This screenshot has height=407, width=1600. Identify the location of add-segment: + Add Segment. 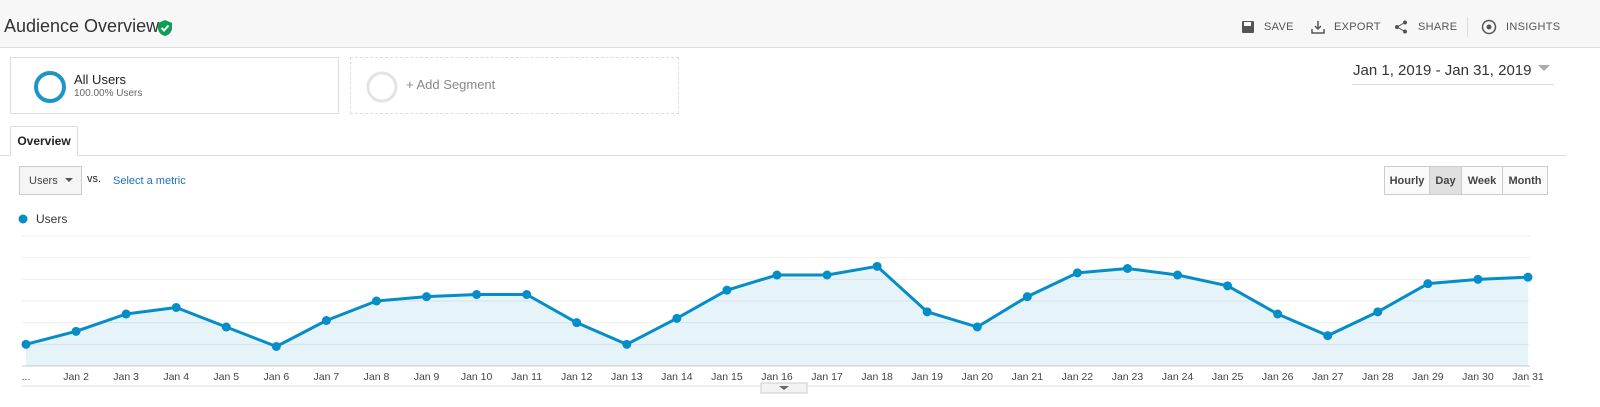
(451, 84).